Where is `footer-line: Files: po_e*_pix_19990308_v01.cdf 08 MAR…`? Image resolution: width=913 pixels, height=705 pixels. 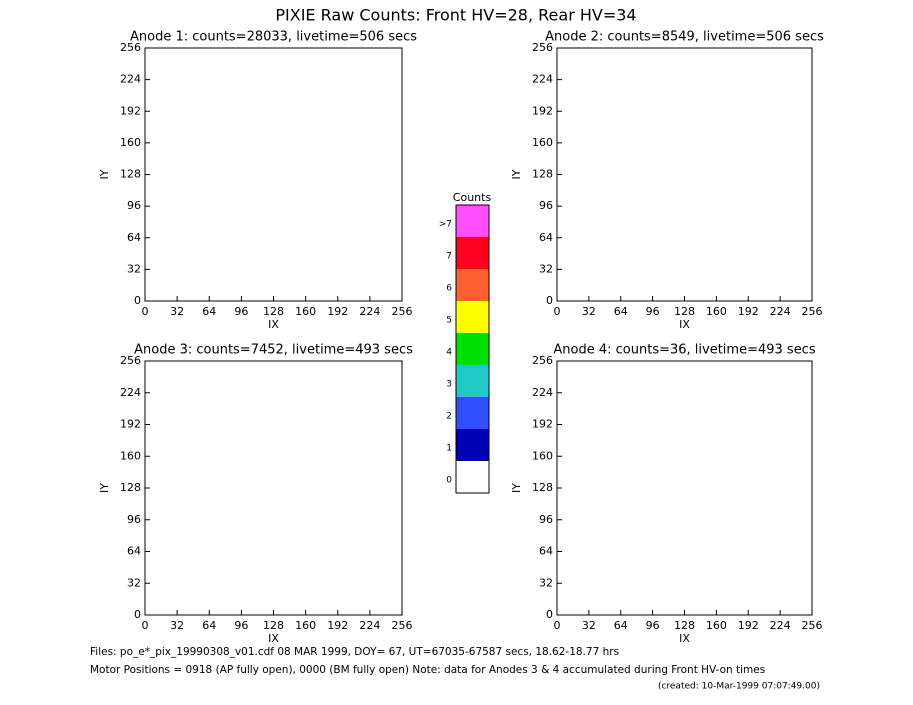
footer-line: Files: po_e*_pix_19990308_v01.cdf 08 MAR… is located at coordinates (354, 652).